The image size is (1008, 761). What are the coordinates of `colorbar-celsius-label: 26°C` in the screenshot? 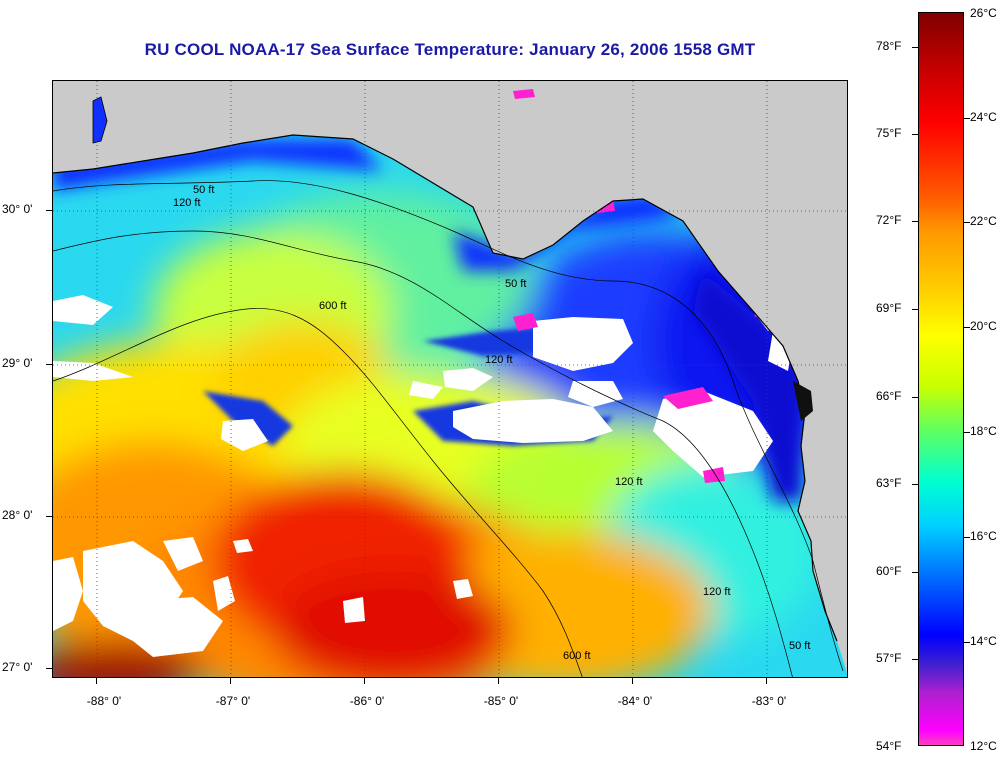 It's located at (983, 13).